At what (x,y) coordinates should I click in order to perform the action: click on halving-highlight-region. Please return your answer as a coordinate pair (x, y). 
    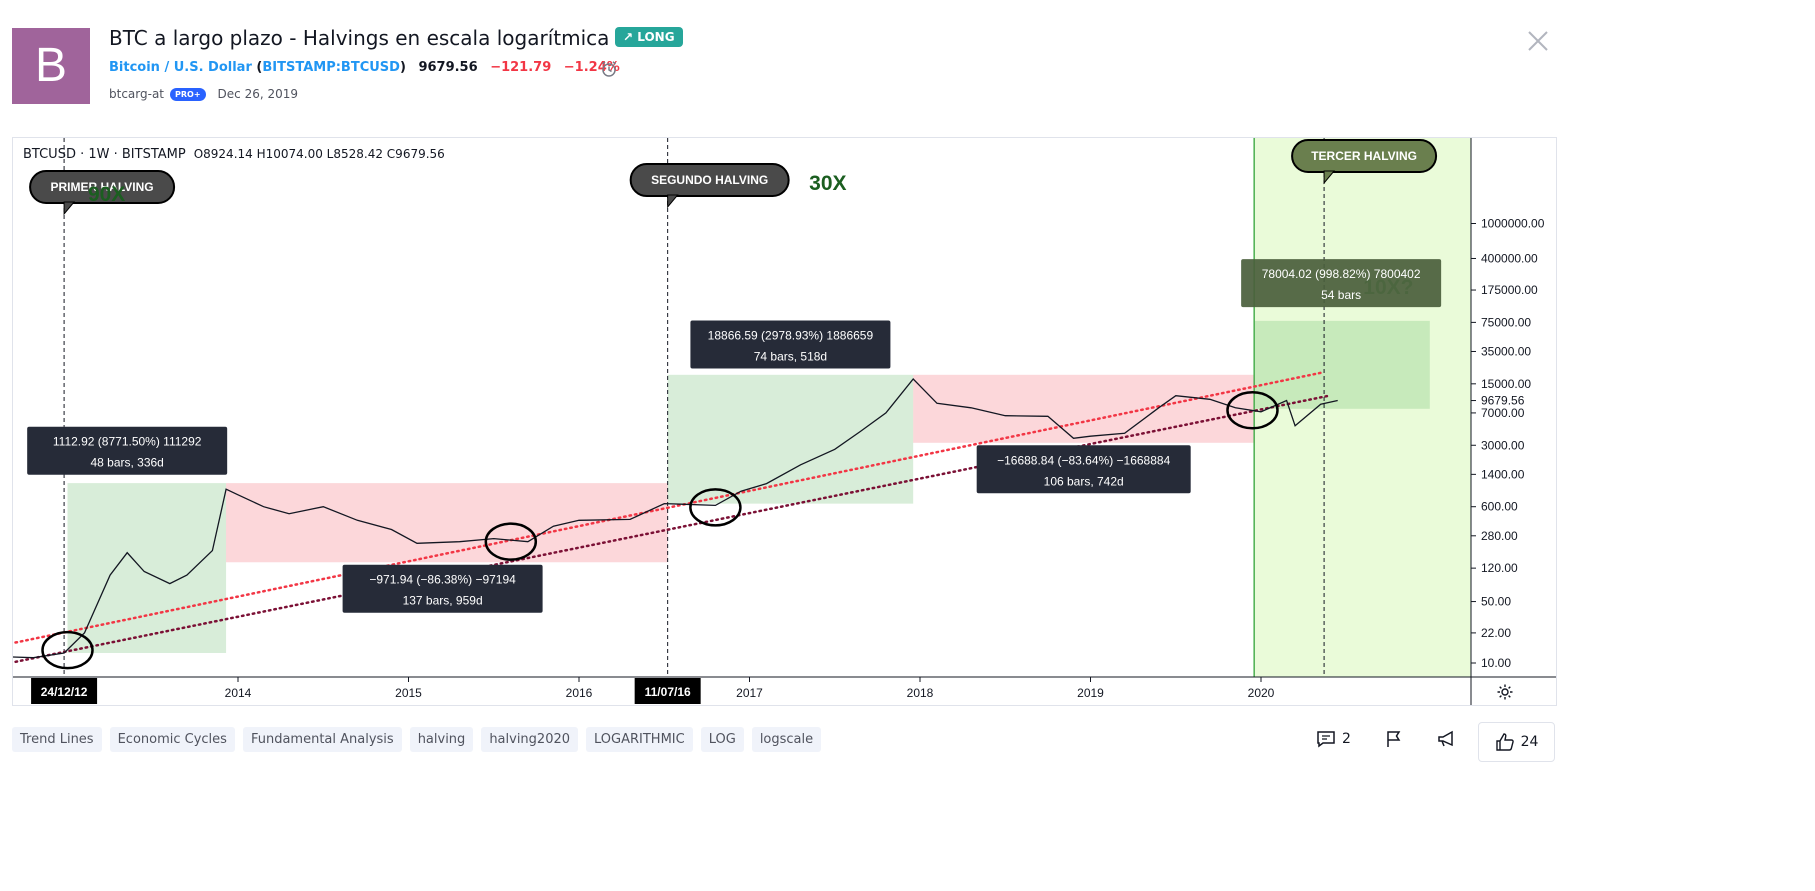
    Looking at the image, I should click on (1362, 407).